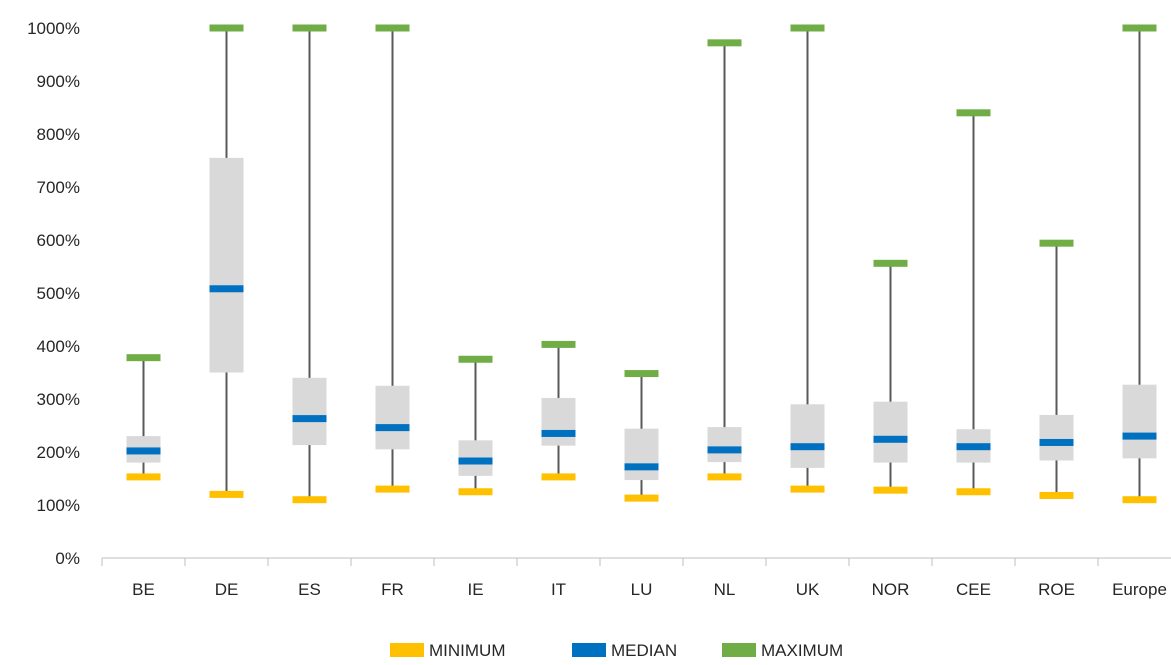  I want to click on legend-label: MAXIMUM, so click(802, 650).